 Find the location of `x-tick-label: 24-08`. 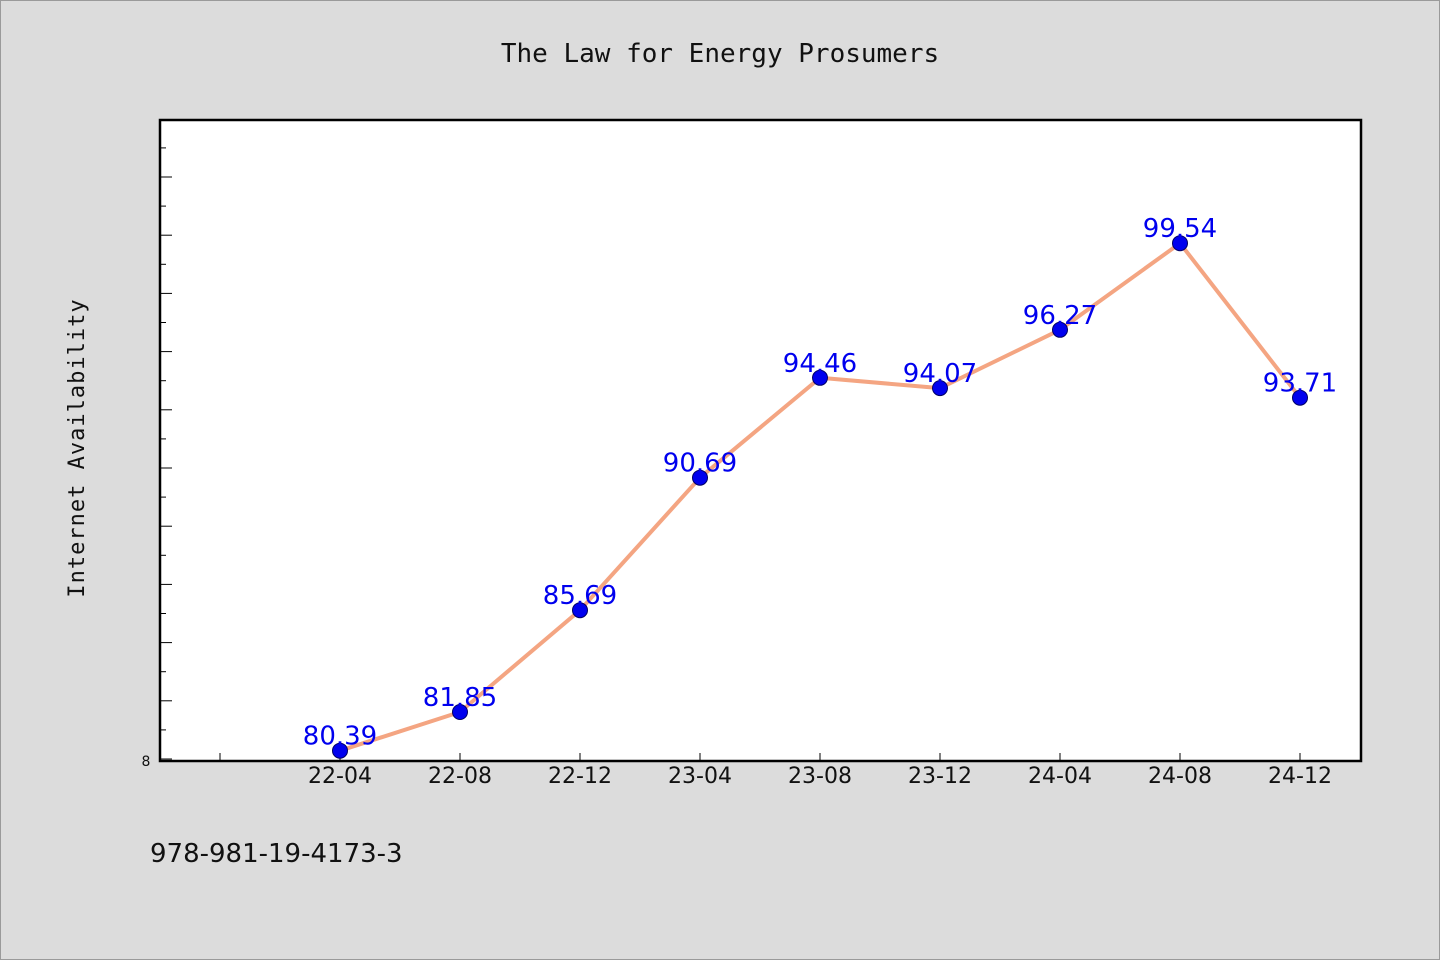

x-tick-label: 24-08 is located at coordinates (1180, 776).